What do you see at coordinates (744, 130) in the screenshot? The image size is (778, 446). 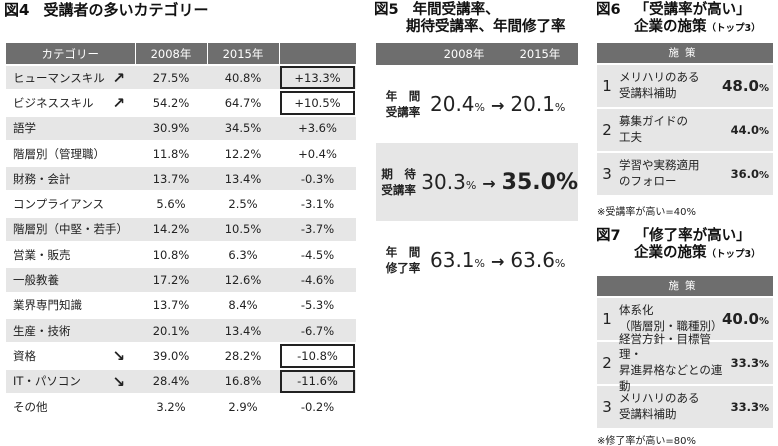 I see `measure-value-number: 44.0` at bounding box center [744, 130].